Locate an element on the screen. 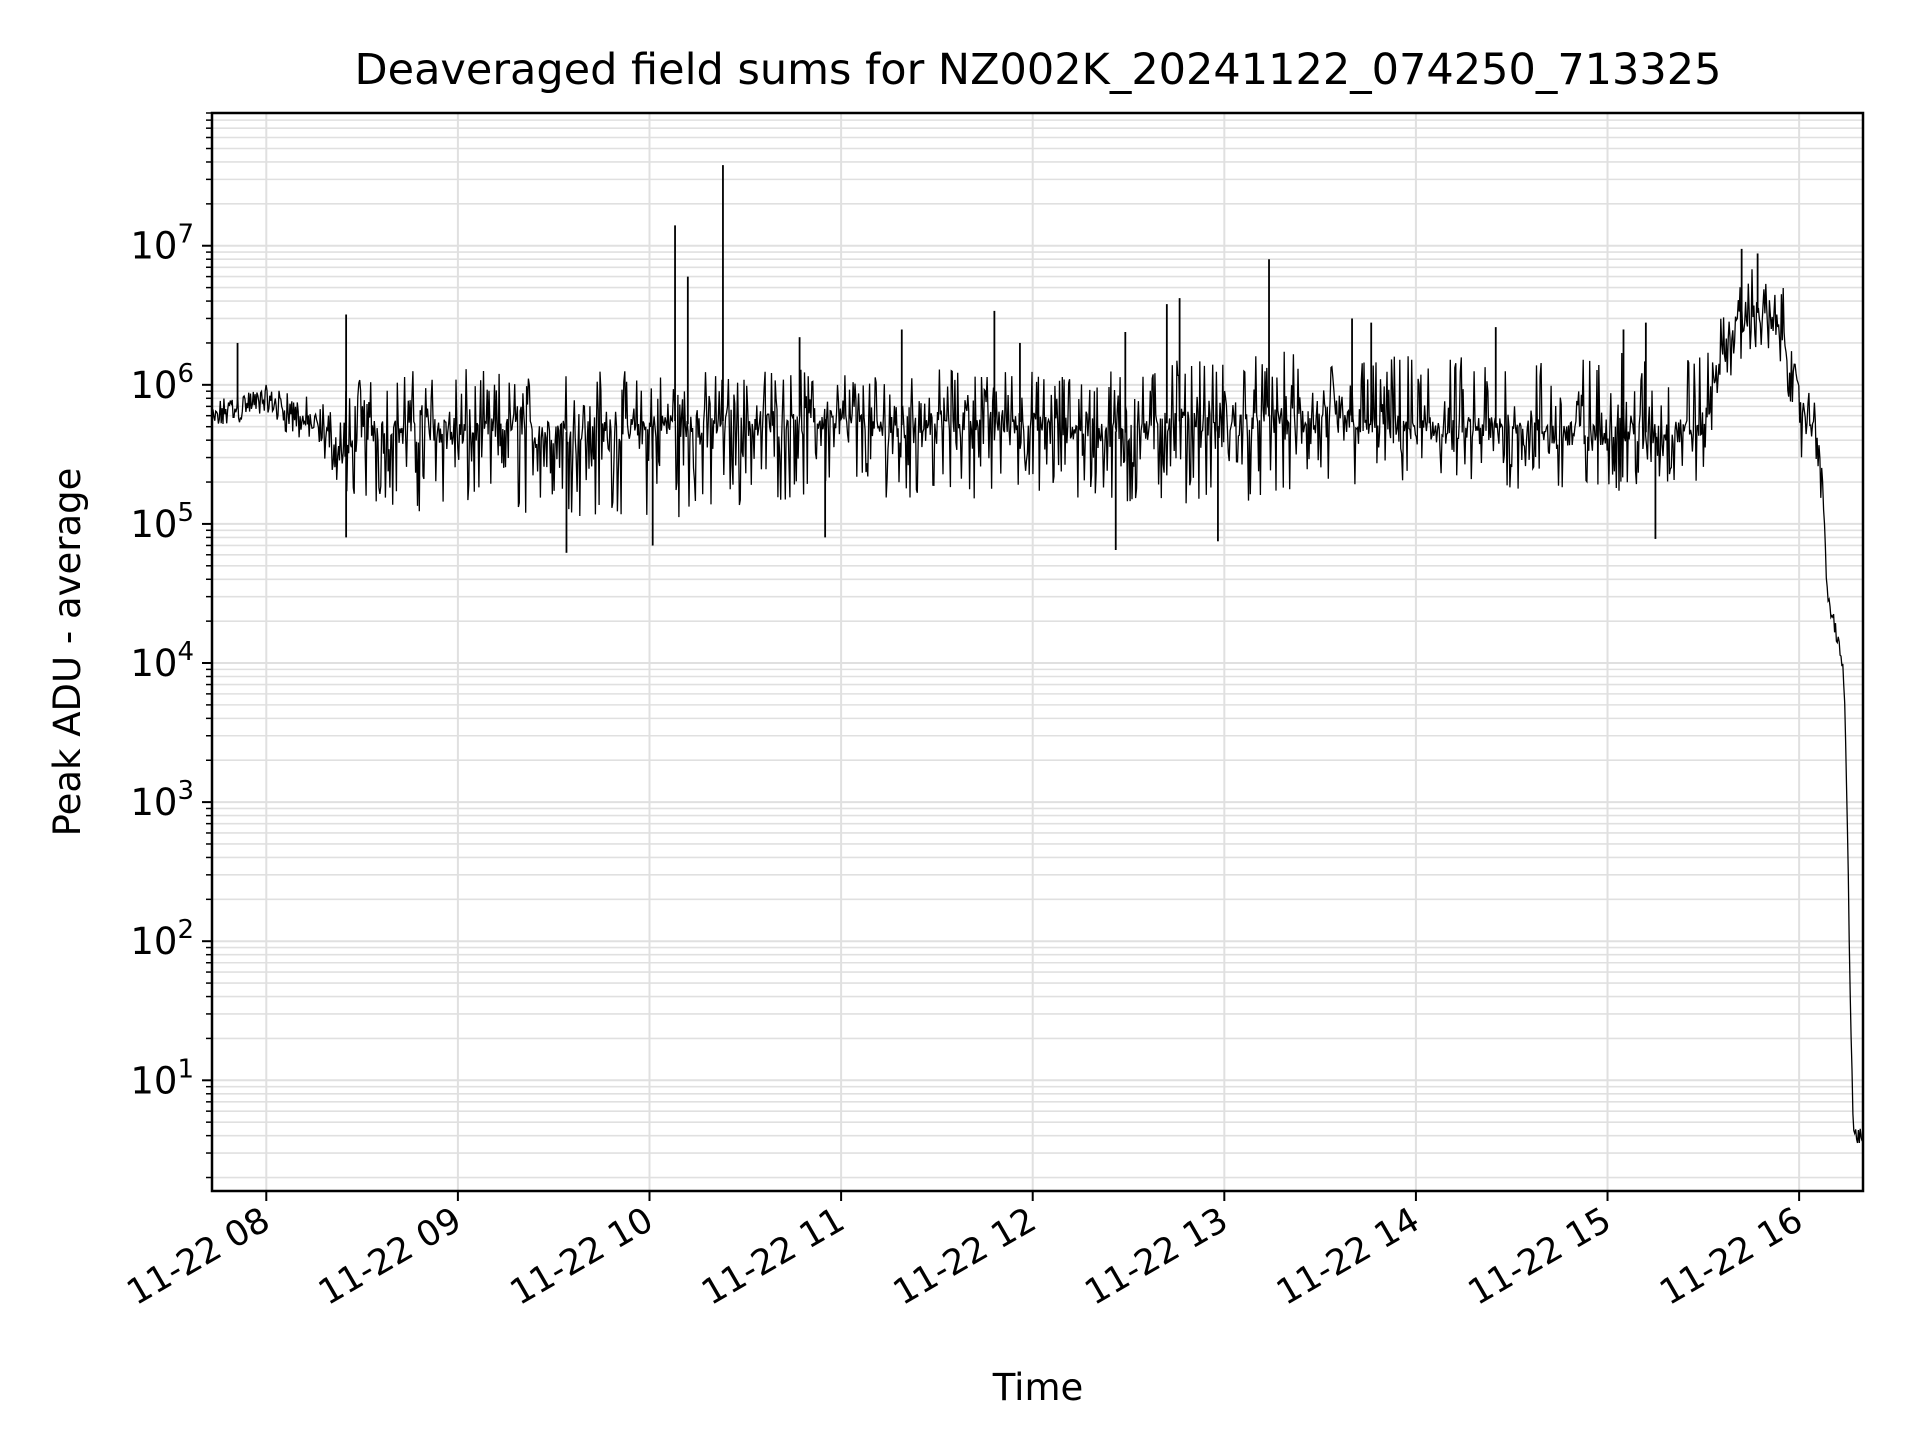  y-tick-exponent: 1 is located at coordinates (185, 1069).